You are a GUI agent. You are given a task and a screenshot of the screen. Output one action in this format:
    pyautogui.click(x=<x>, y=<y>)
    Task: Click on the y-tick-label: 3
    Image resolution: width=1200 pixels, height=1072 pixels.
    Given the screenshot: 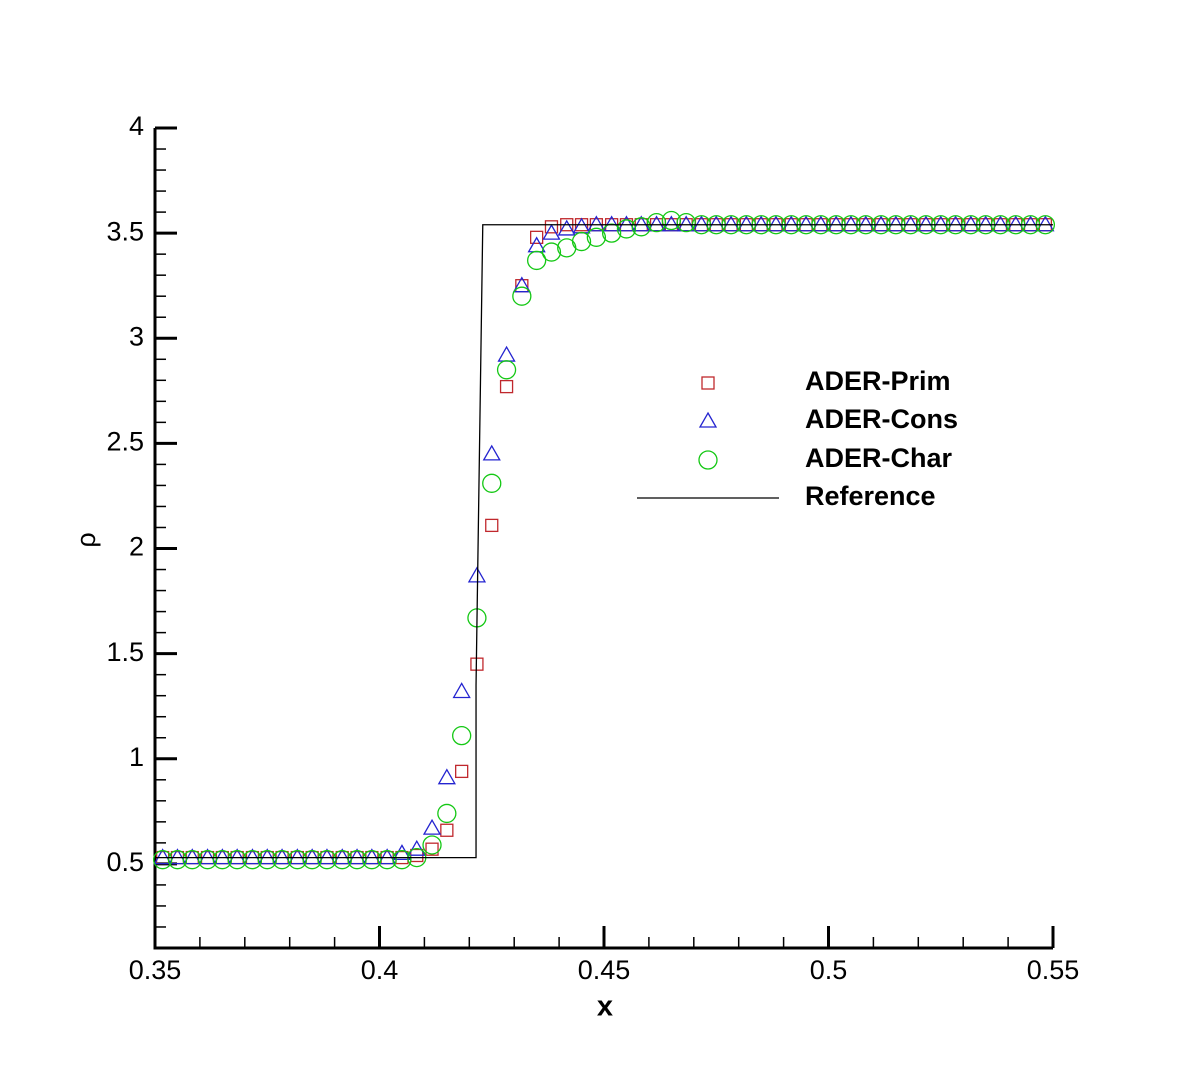 What is the action you would take?
    pyautogui.click(x=136, y=336)
    